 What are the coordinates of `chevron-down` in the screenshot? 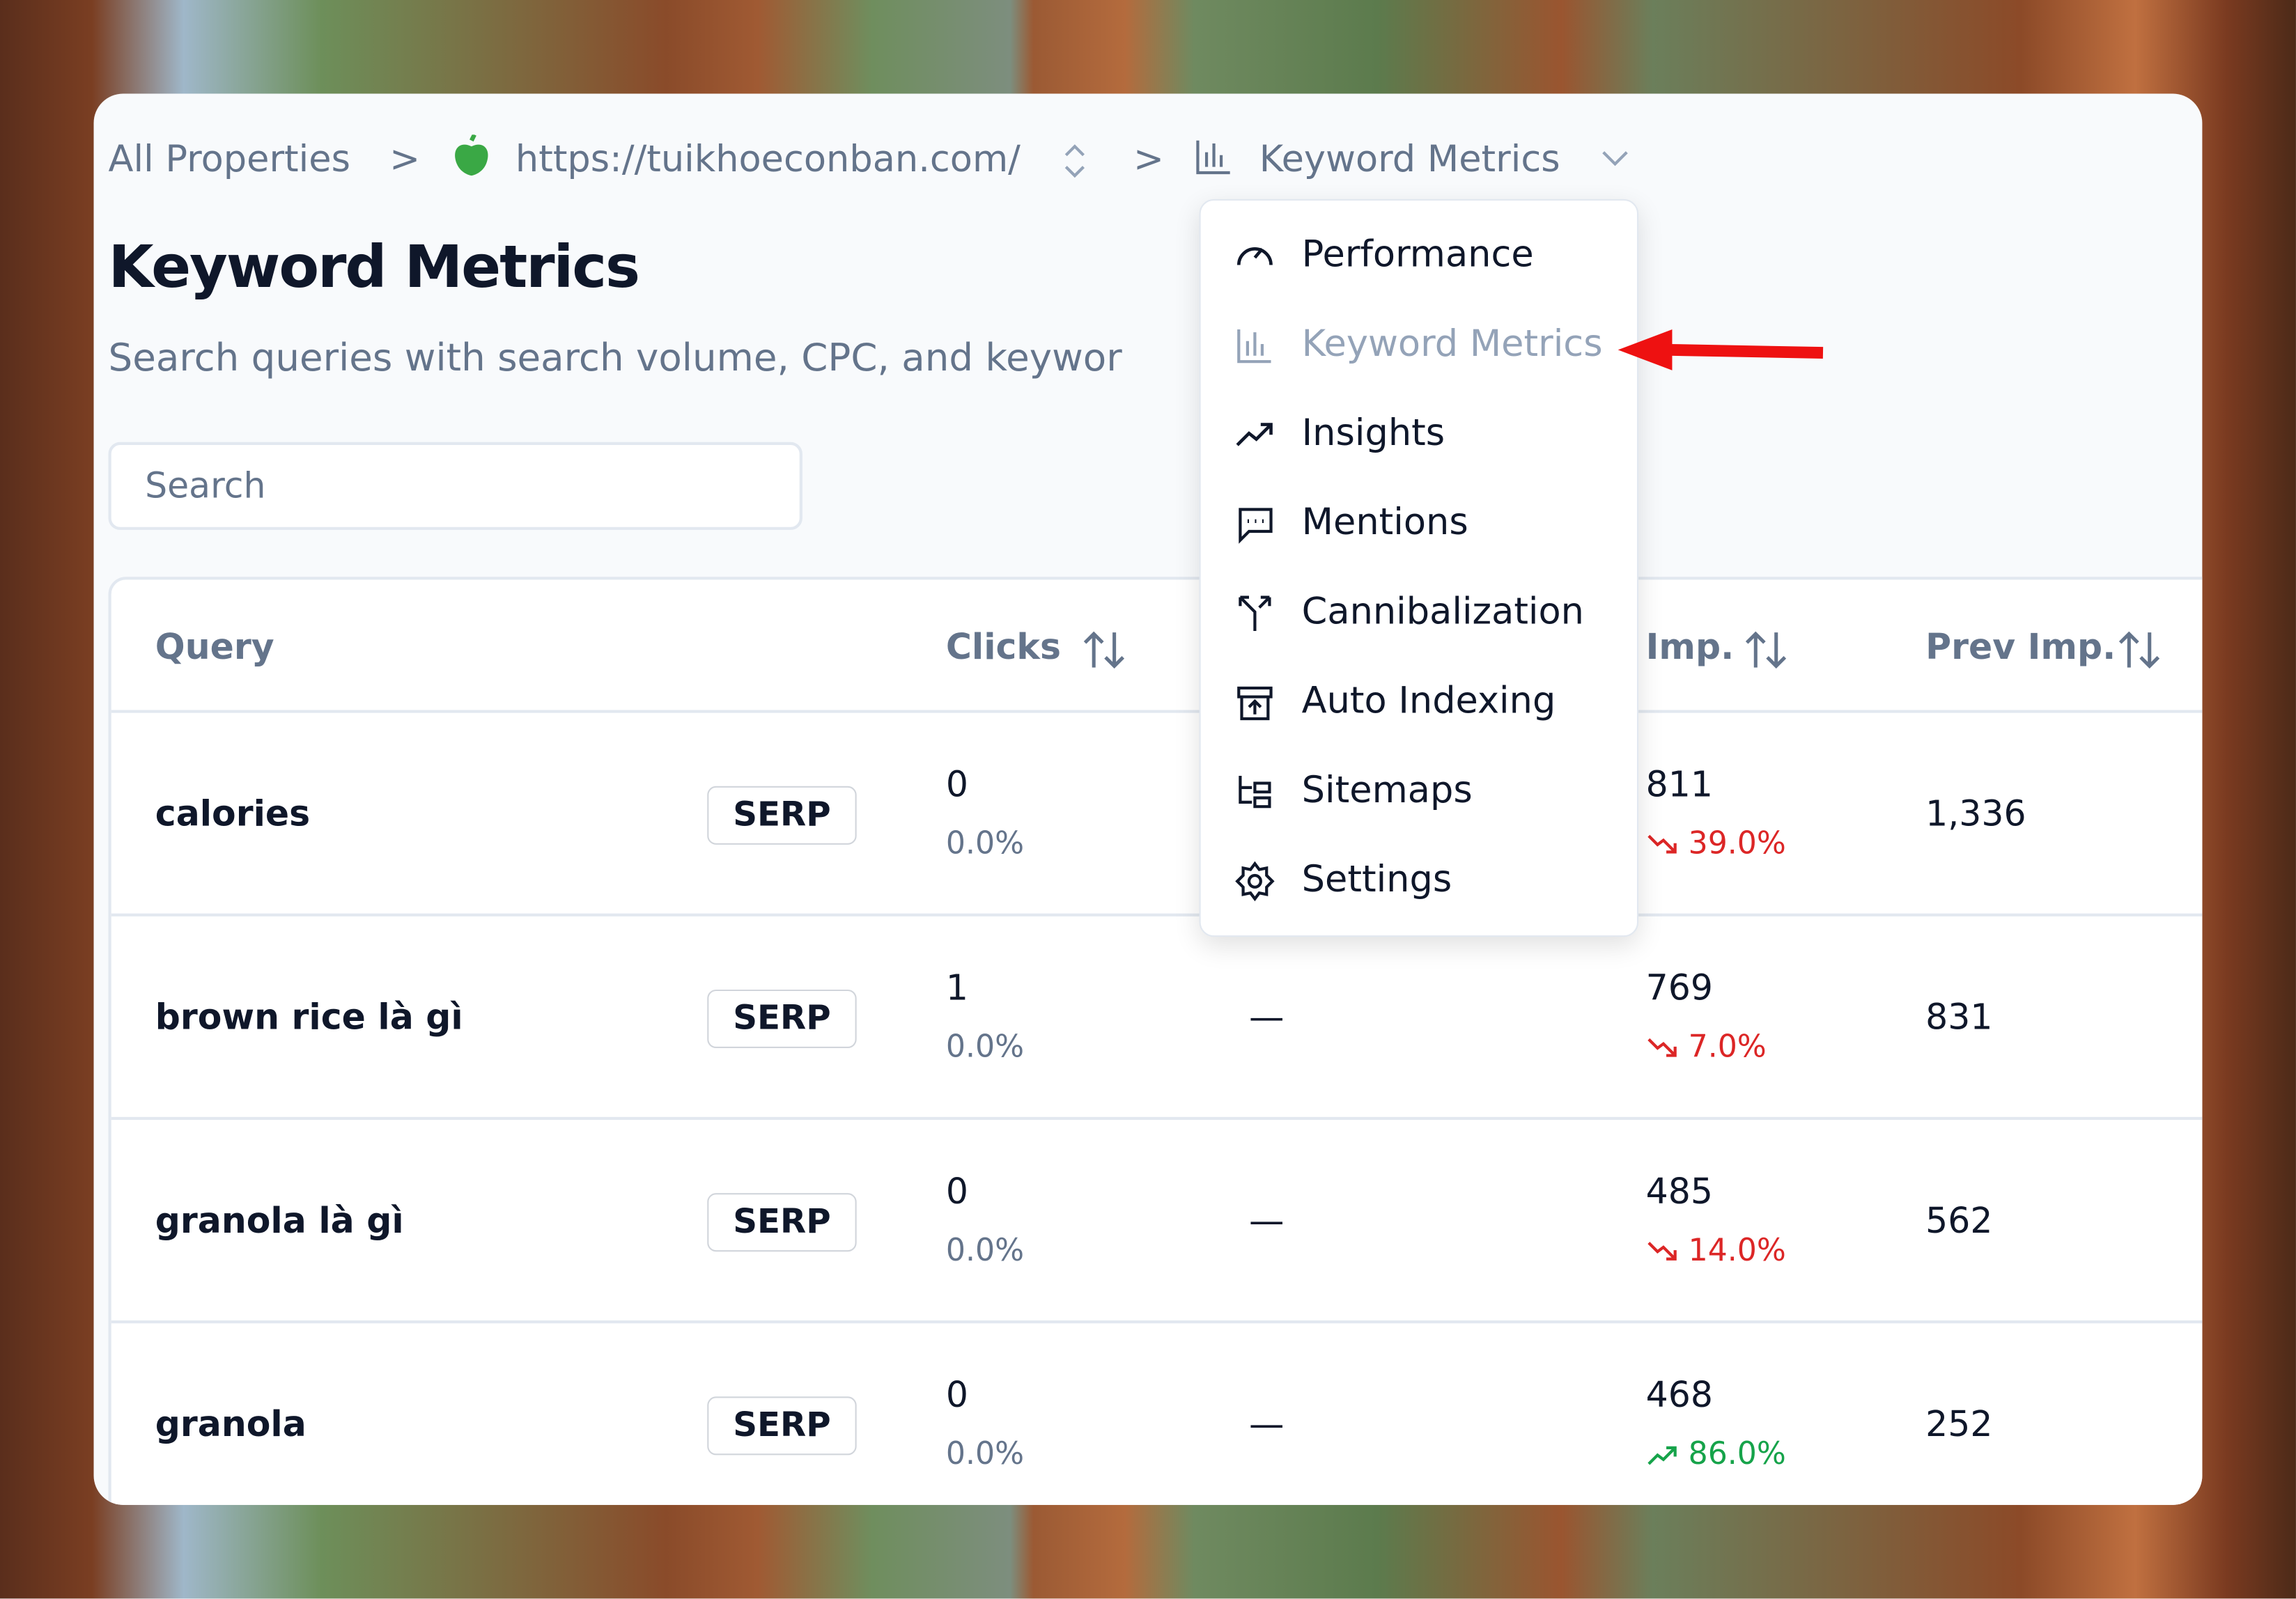 It's located at (1615, 158).